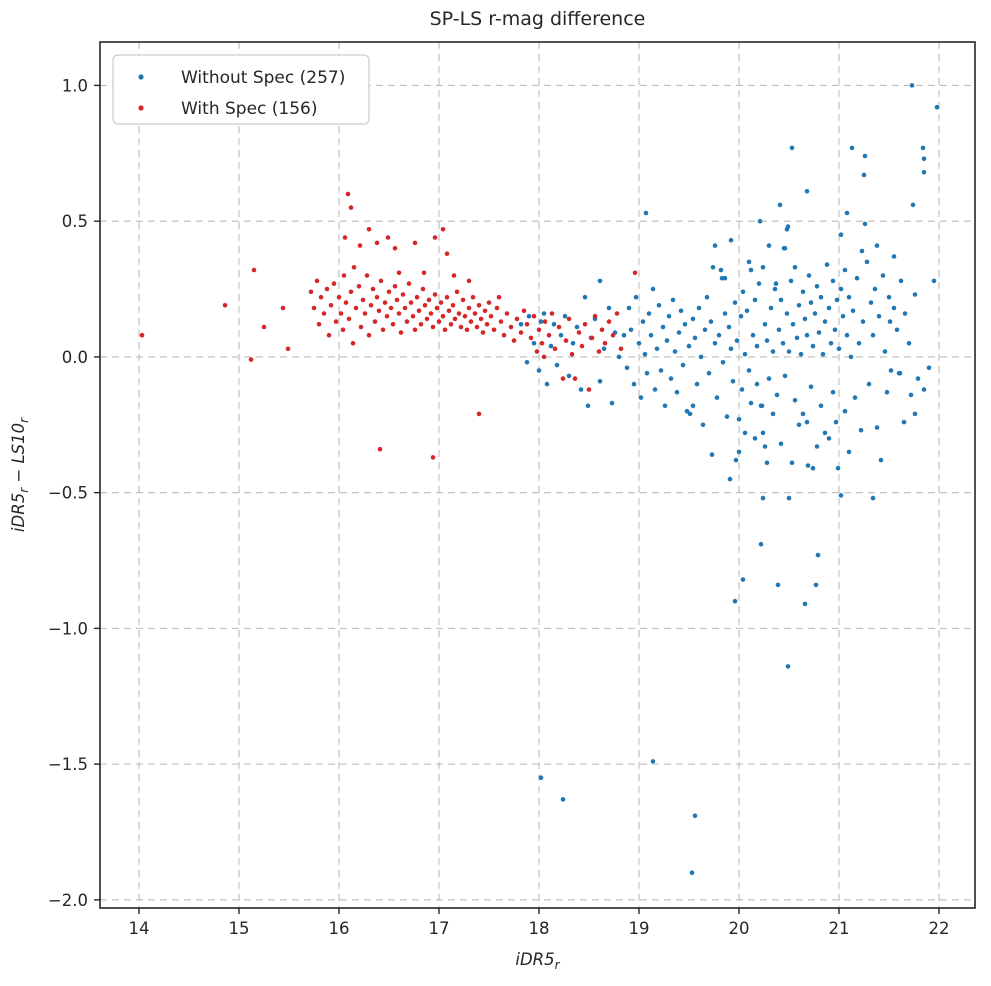 Image resolution: width=991 pixels, height=986 pixels. What do you see at coordinates (75, 357) in the screenshot?
I see `y-tick-label: 0.0` at bounding box center [75, 357].